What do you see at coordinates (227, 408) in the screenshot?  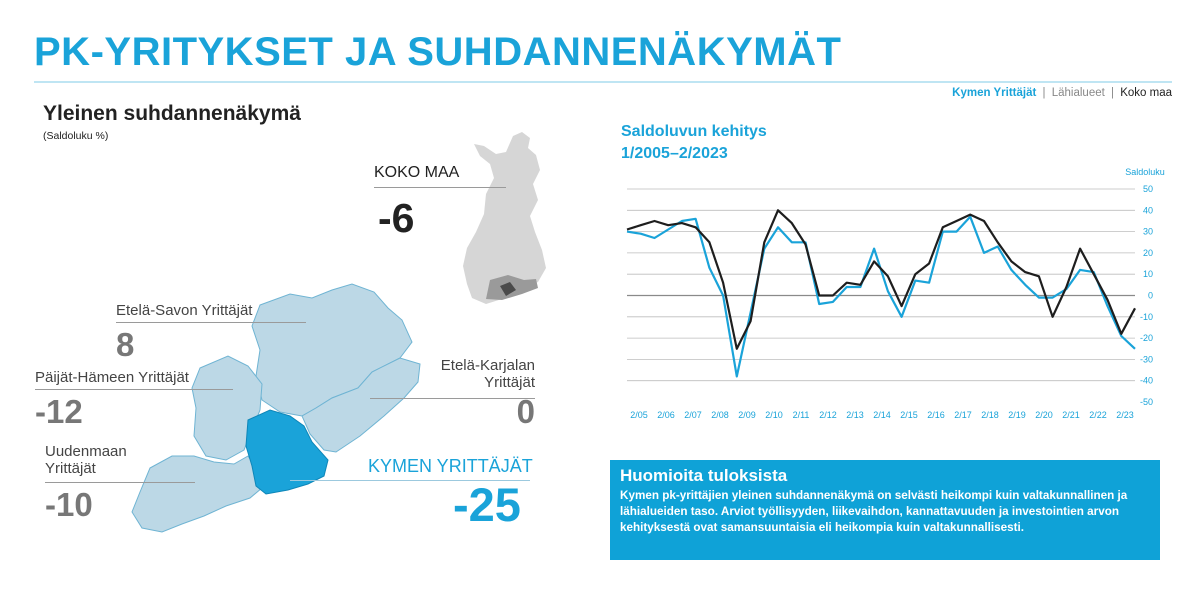 I see `paijat-hame-region` at bounding box center [227, 408].